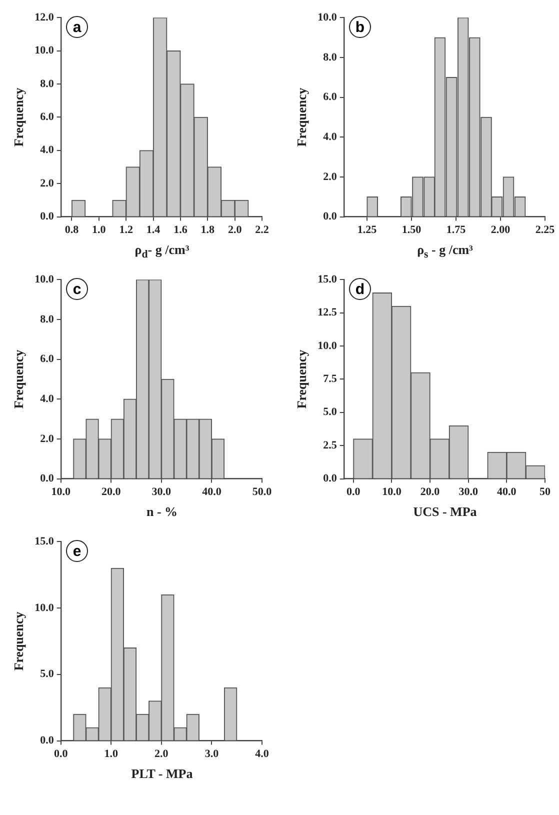  Describe the element at coordinates (162, 512) in the screenshot. I see `x-axis-title: n - %` at that location.